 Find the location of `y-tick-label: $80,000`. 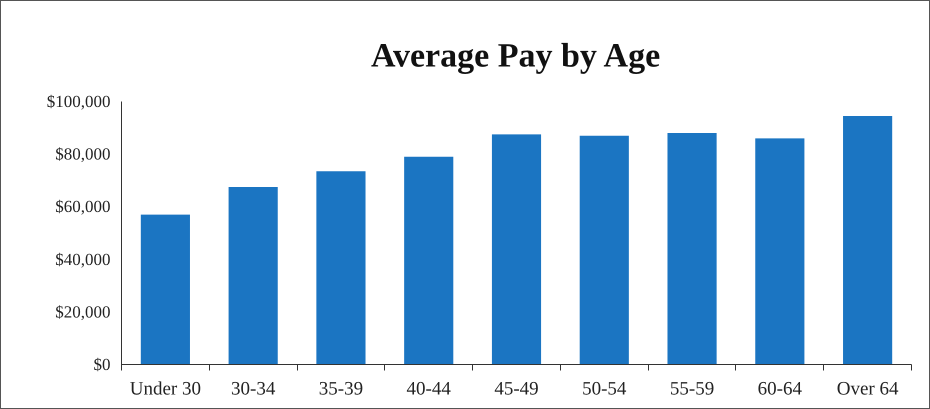

y-tick-label: $80,000 is located at coordinates (82, 154).